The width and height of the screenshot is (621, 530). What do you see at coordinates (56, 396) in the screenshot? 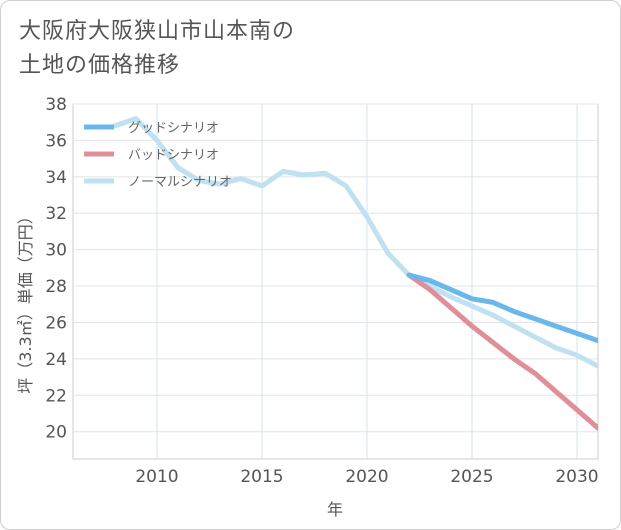
I see `y-tick-label: 22` at bounding box center [56, 396].